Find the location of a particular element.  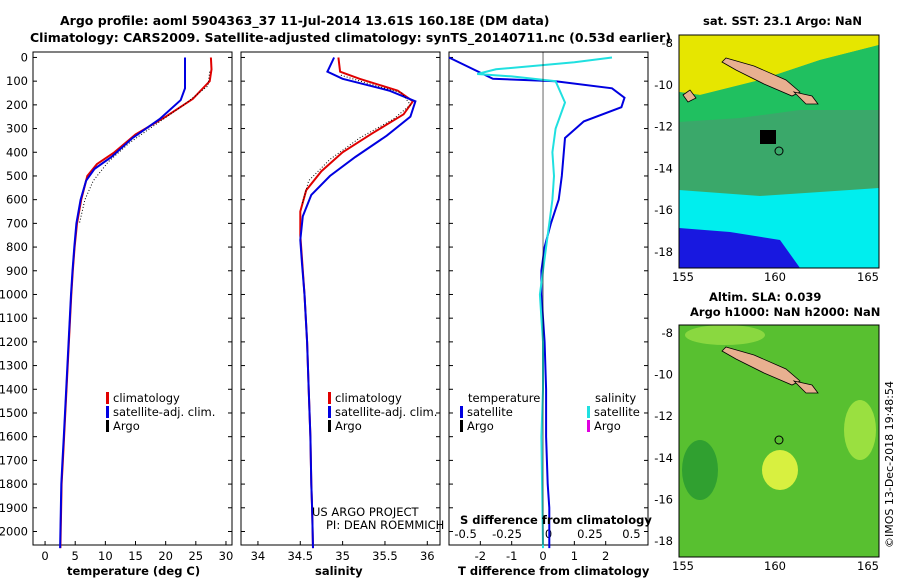

depth-tick-label: 1800 is located at coordinates (14, 484).